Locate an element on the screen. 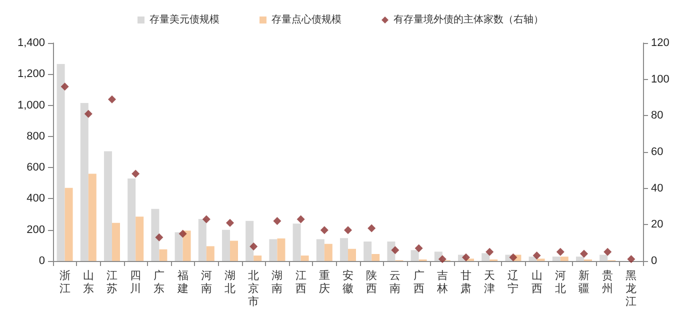 The height and width of the screenshot is (334, 681). x-tick-label: 河南 is located at coordinates (206, 282).